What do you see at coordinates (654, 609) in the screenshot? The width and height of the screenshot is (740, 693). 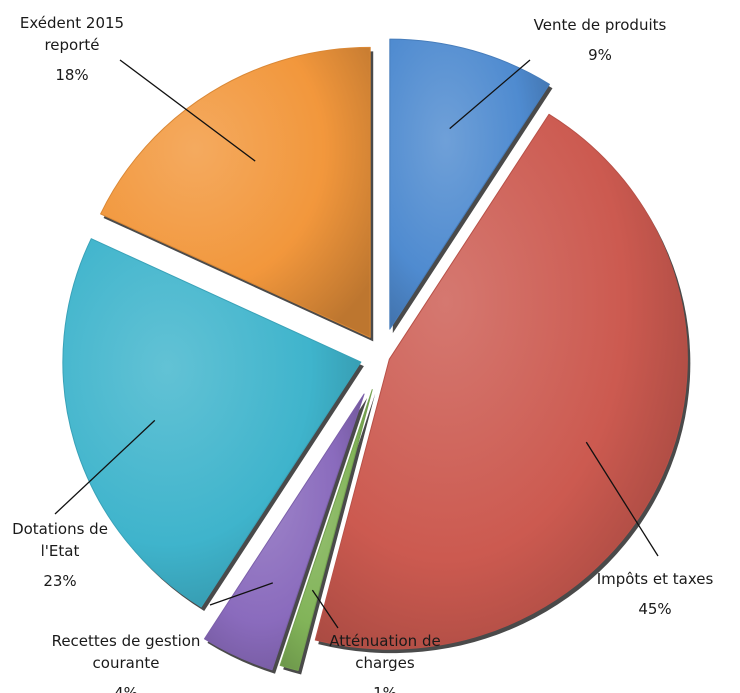 I see `slice-percent-label-1: 45%` at bounding box center [654, 609].